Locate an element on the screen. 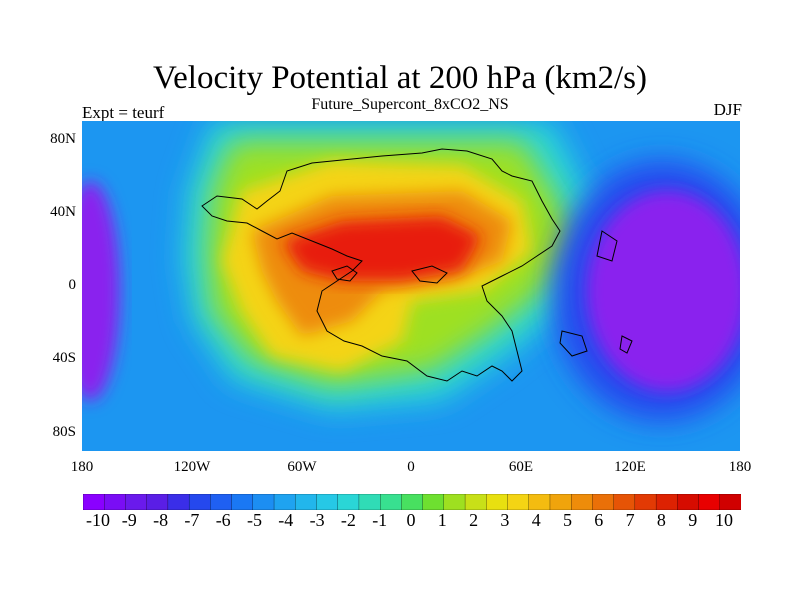 This screenshot has width=800, height=600. experiment-label: Expt = teurf is located at coordinates (123, 112).